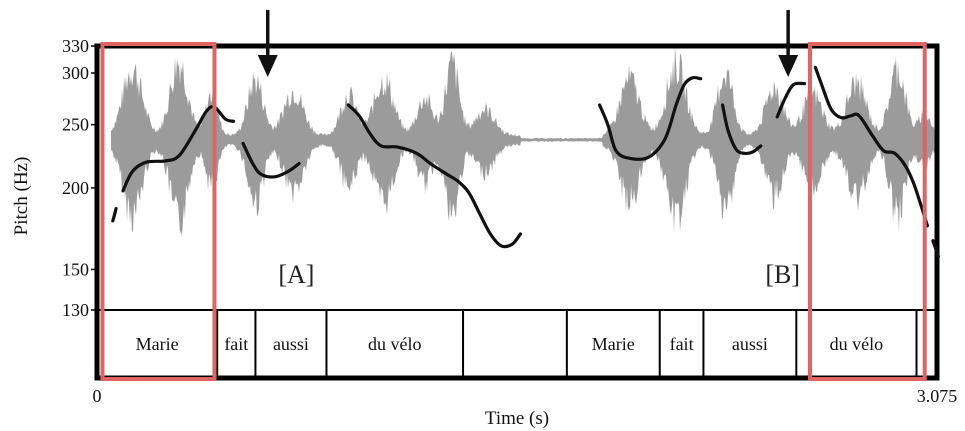  Describe the element at coordinates (75, 310) in the screenshot. I see `y-tick-label: 130` at that location.